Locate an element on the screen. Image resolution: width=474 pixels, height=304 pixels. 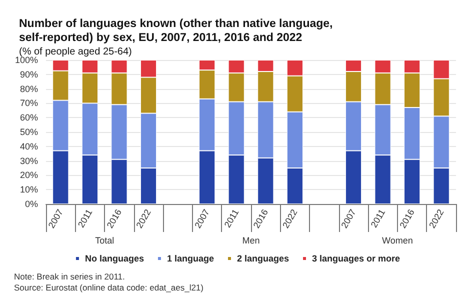
legend-label: 1 language is located at coordinates (190, 259).